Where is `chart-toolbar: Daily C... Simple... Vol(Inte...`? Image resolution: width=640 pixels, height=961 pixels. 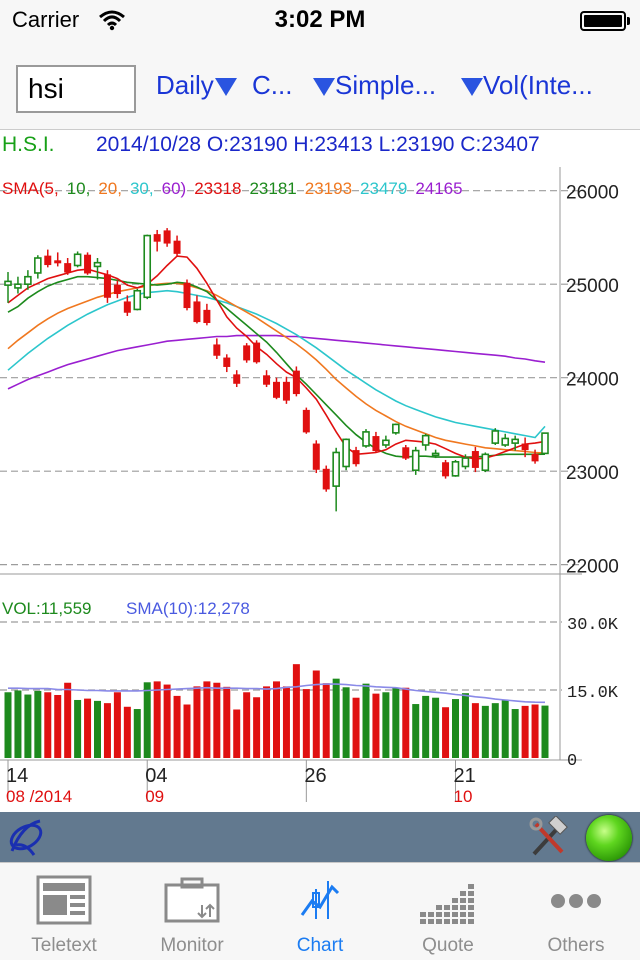
chart-toolbar: Daily C... Simple... Vol(Inte... is located at coordinates (320, 85).